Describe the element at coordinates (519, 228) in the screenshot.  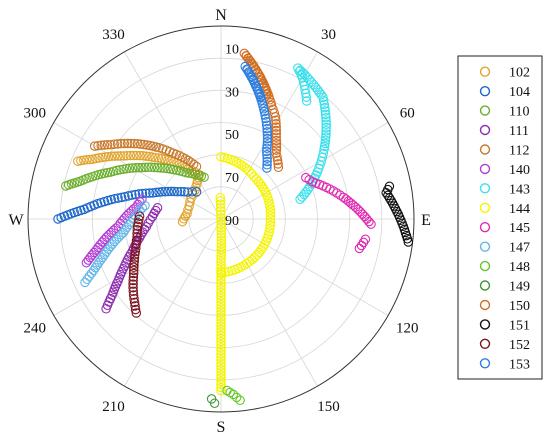
I see `legend-label: 145` at that location.